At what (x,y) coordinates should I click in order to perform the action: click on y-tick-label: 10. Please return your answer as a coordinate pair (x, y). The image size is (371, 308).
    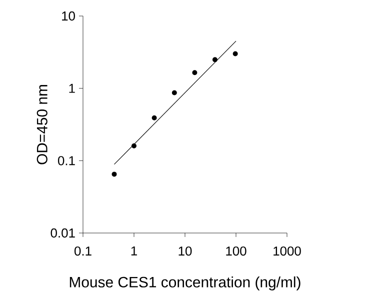
    Looking at the image, I should click on (68, 16).